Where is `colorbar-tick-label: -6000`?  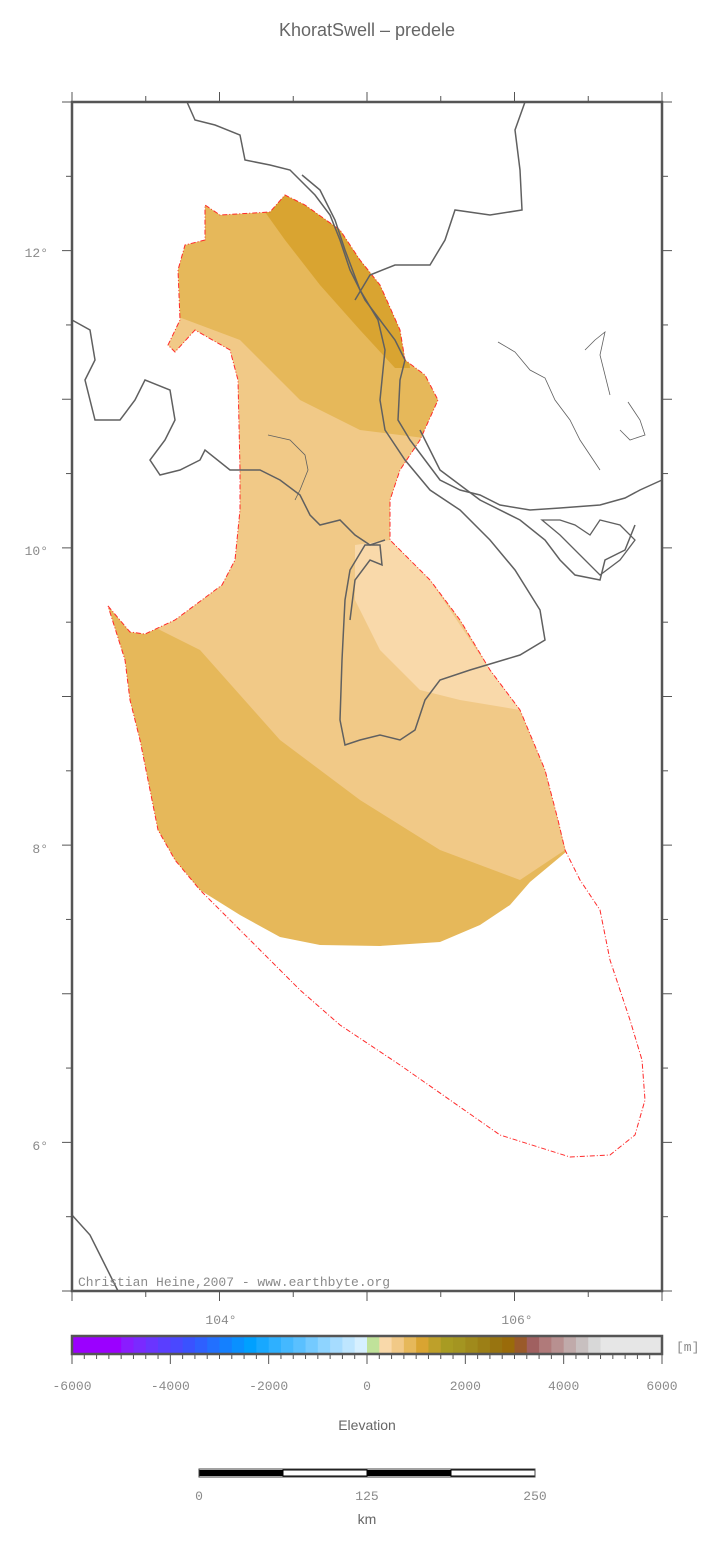 colorbar-tick-label: -6000 is located at coordinates (71, 1386).